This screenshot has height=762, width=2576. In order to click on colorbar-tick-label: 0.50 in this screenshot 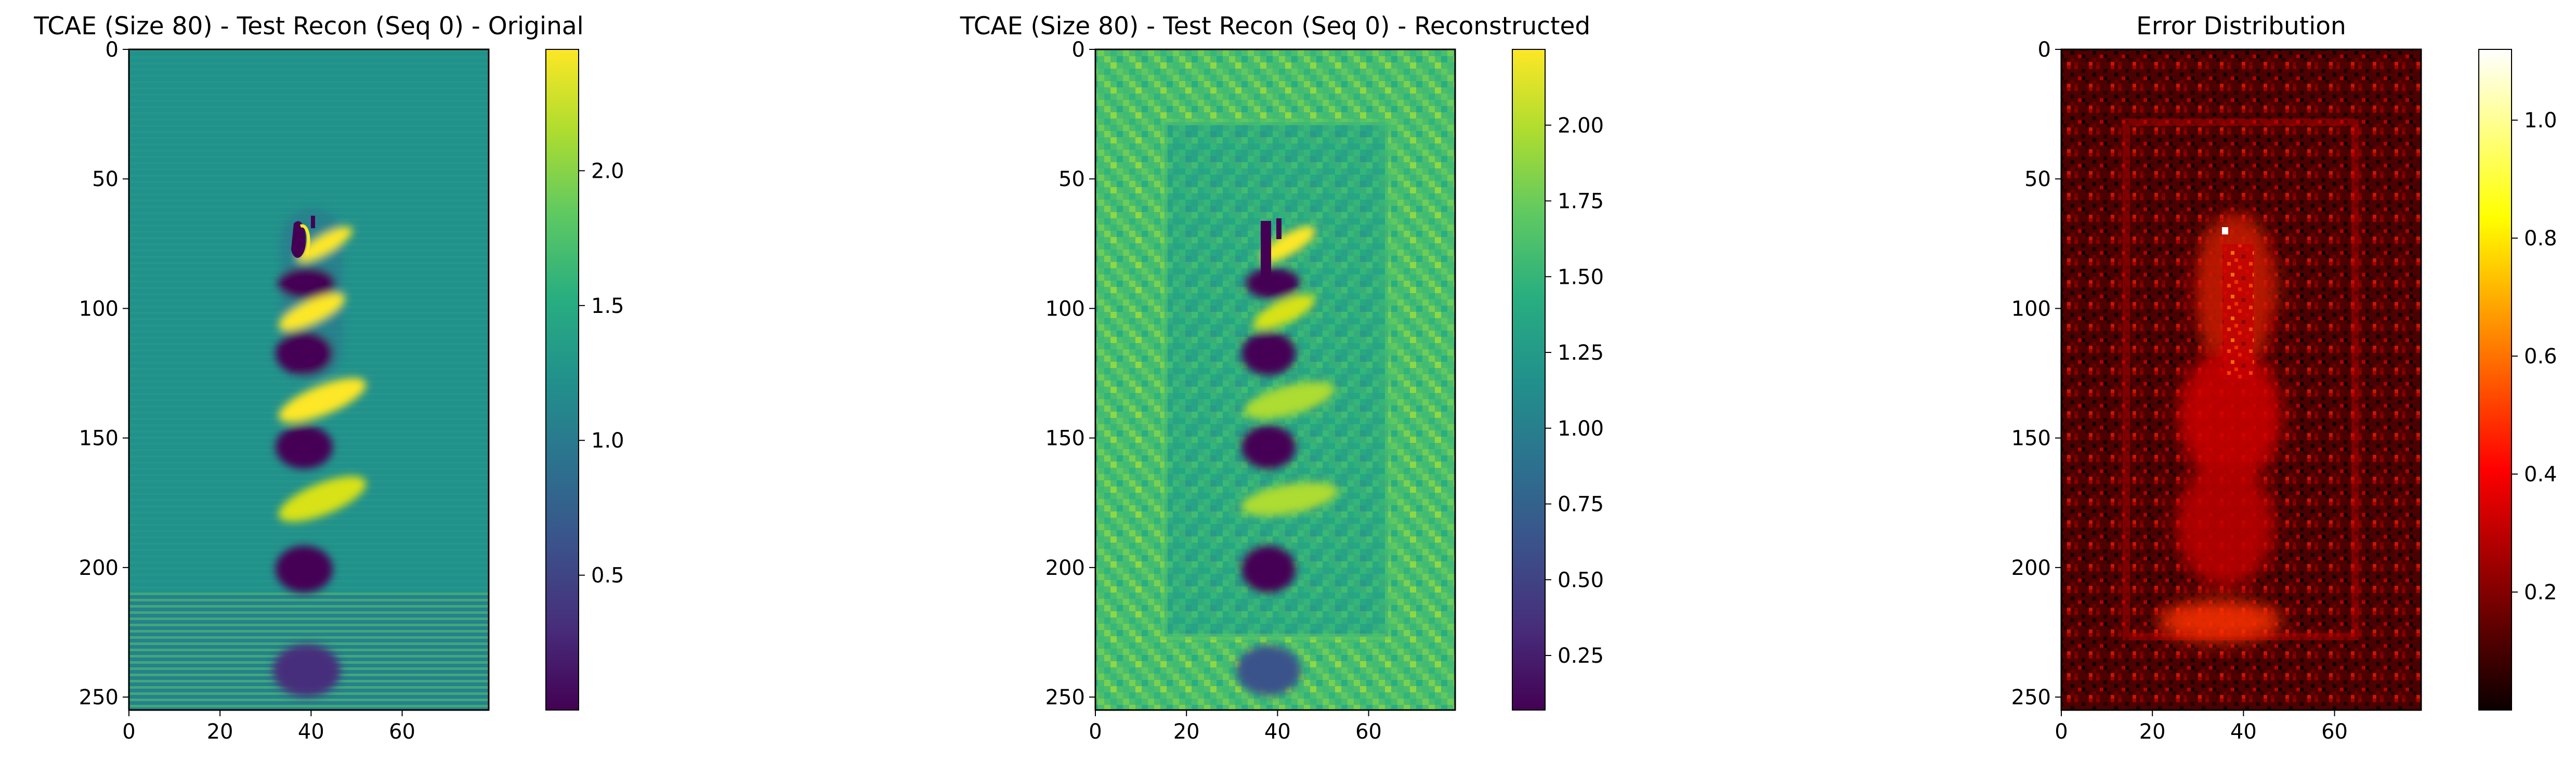, I will do `click(1581, 580)`.